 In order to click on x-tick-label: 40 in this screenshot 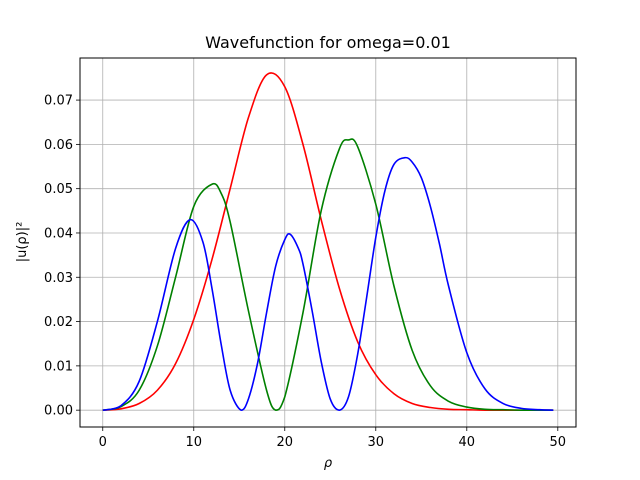, I will do `click(467, 442)`.